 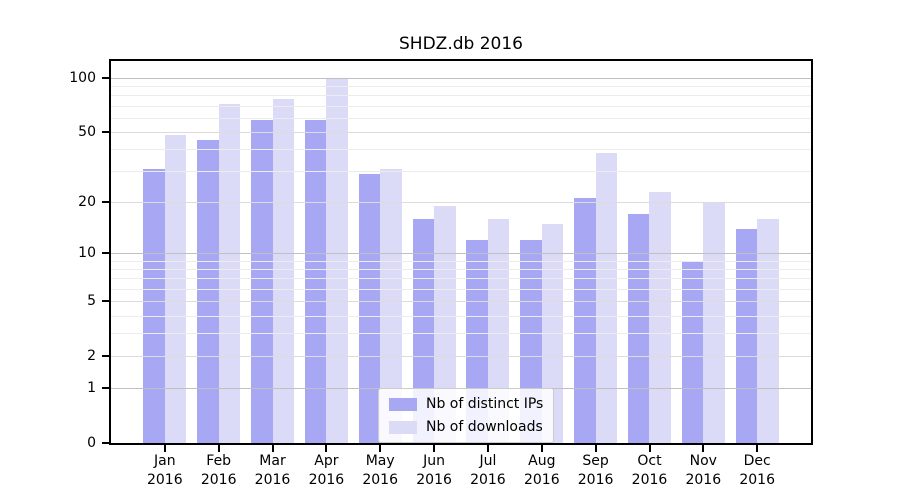 What do you see at coordinates (208, 291) in the screenshot?
I see `bar-ips-feb-2016` at bounding box center [208, 291].